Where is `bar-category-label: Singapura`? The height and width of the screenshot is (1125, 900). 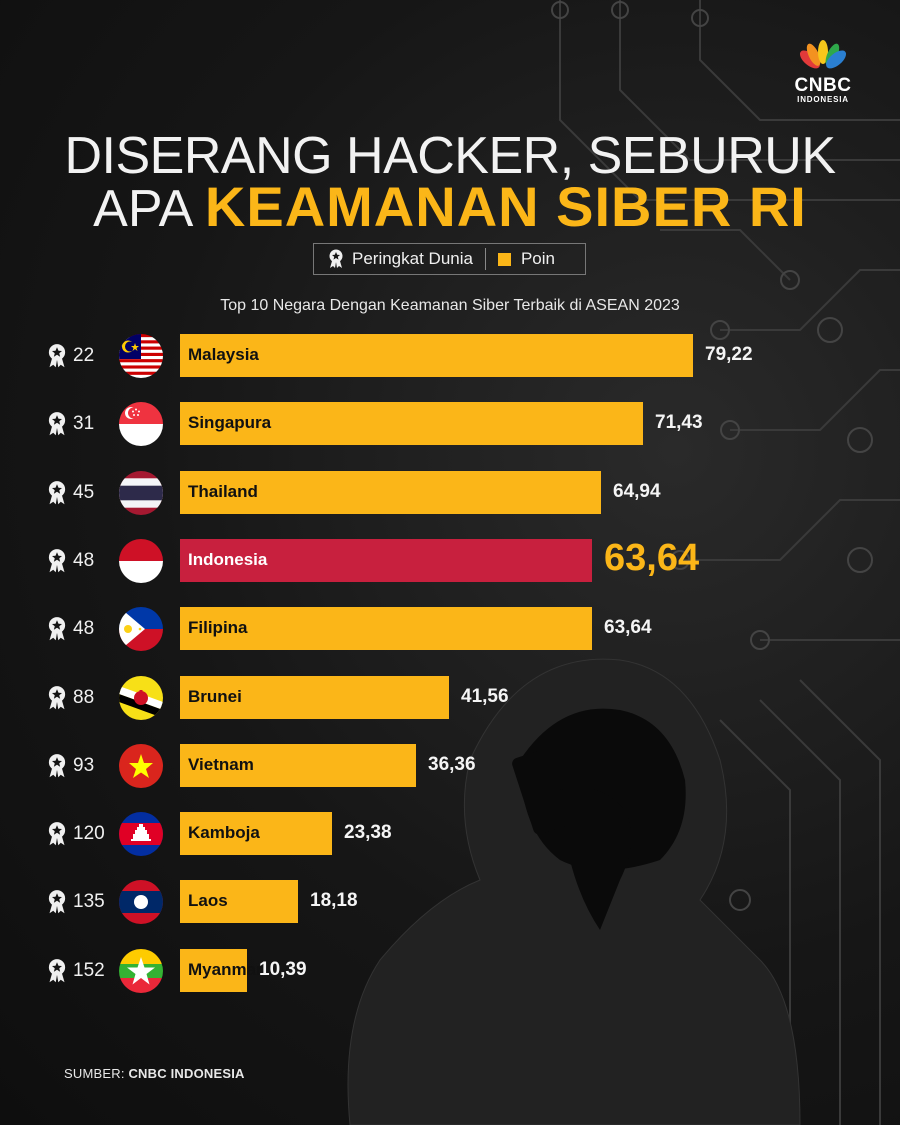 bar-category-label: Singapura is located at coordinates (230, 422).